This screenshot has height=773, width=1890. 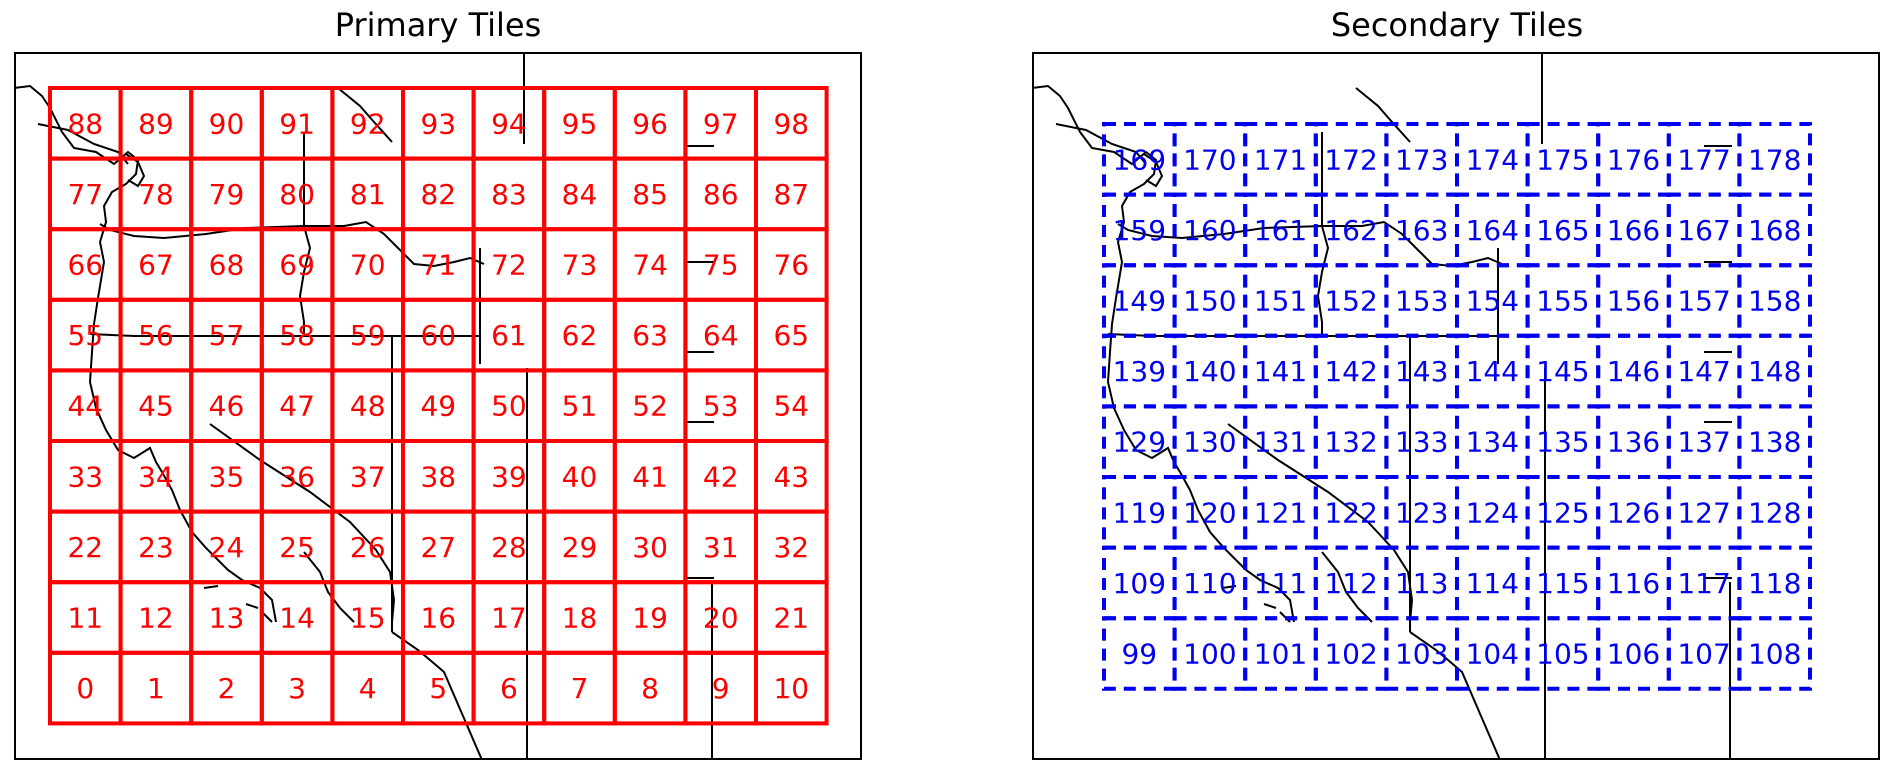 I want to click on tile-label: 74, so click(x=650, y=265).